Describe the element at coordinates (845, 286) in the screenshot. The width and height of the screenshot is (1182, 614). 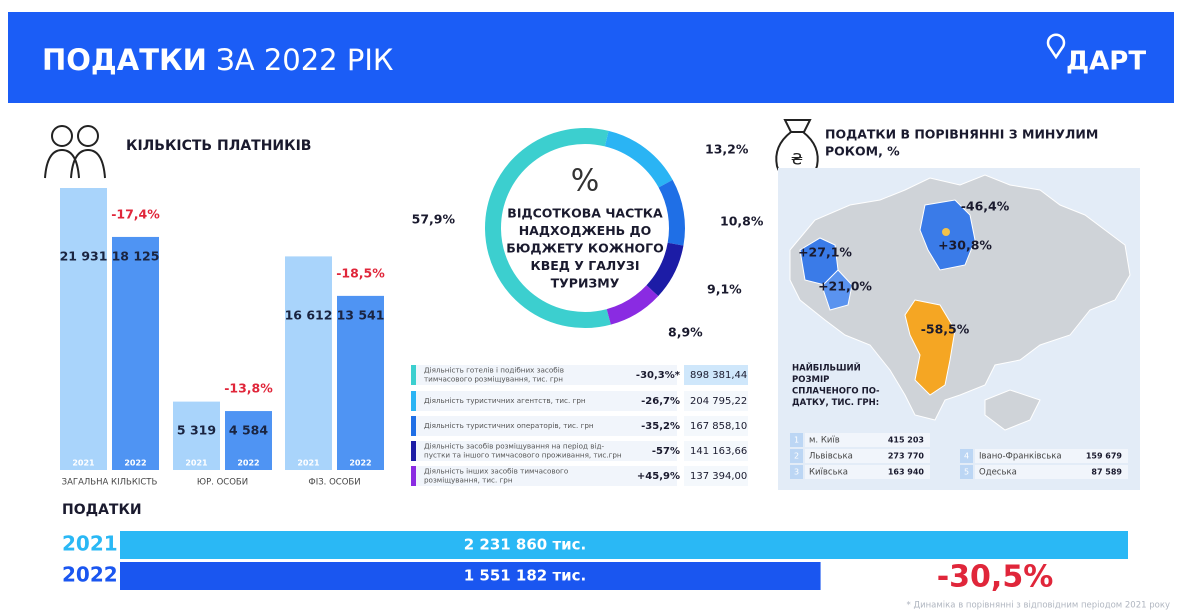
I see `map-change-label: +21,0%` at that location.